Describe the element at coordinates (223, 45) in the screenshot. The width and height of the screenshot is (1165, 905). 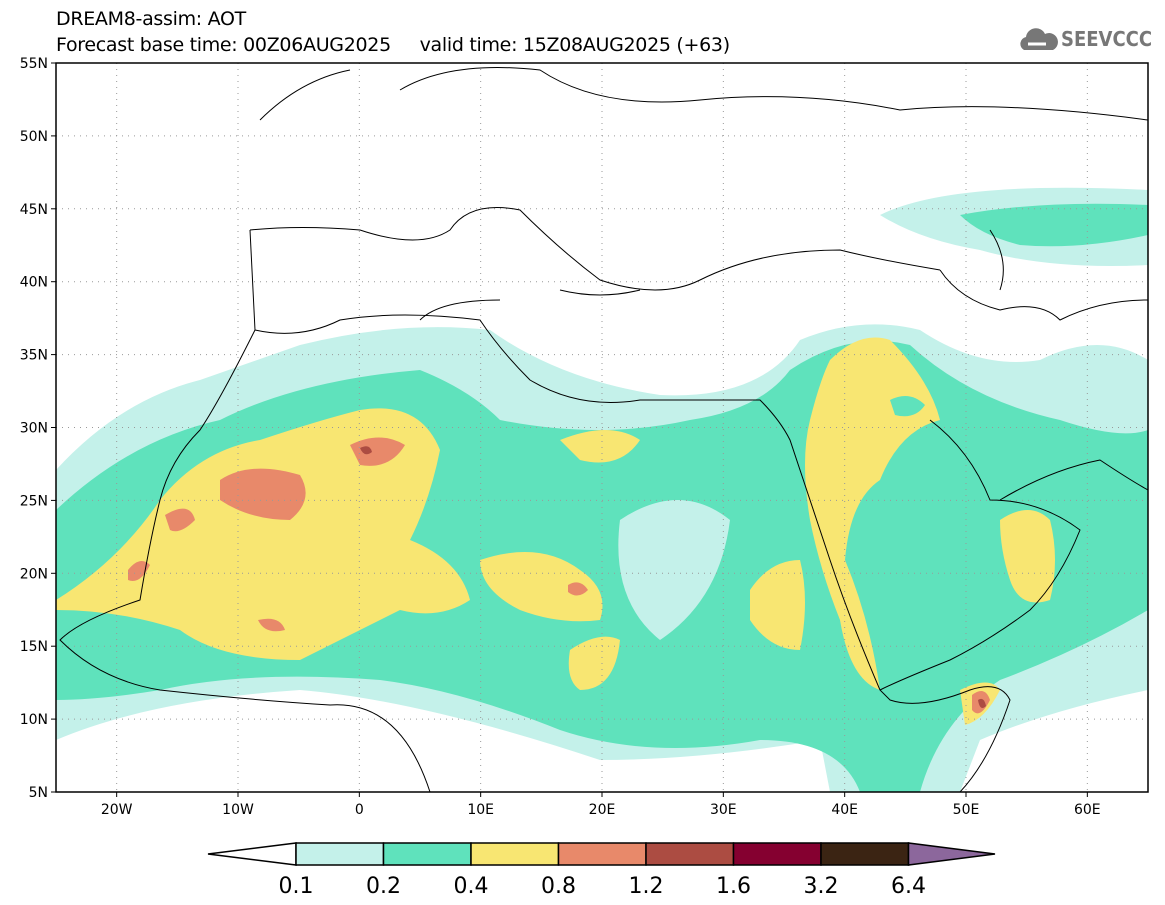
I see `forecast-base-time: Forecast base time: 00Z06AUG2025` at that location.